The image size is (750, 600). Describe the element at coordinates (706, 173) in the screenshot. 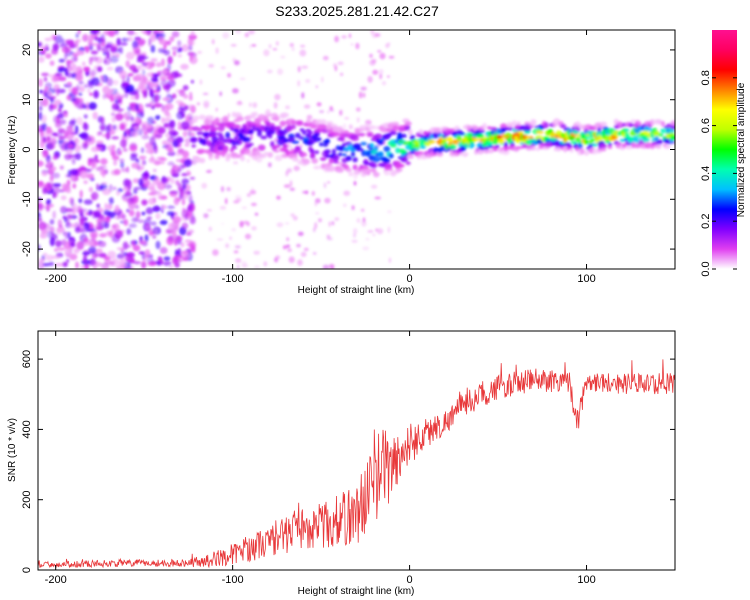

I see `colorbar-tick-label: 0.4` at that location.